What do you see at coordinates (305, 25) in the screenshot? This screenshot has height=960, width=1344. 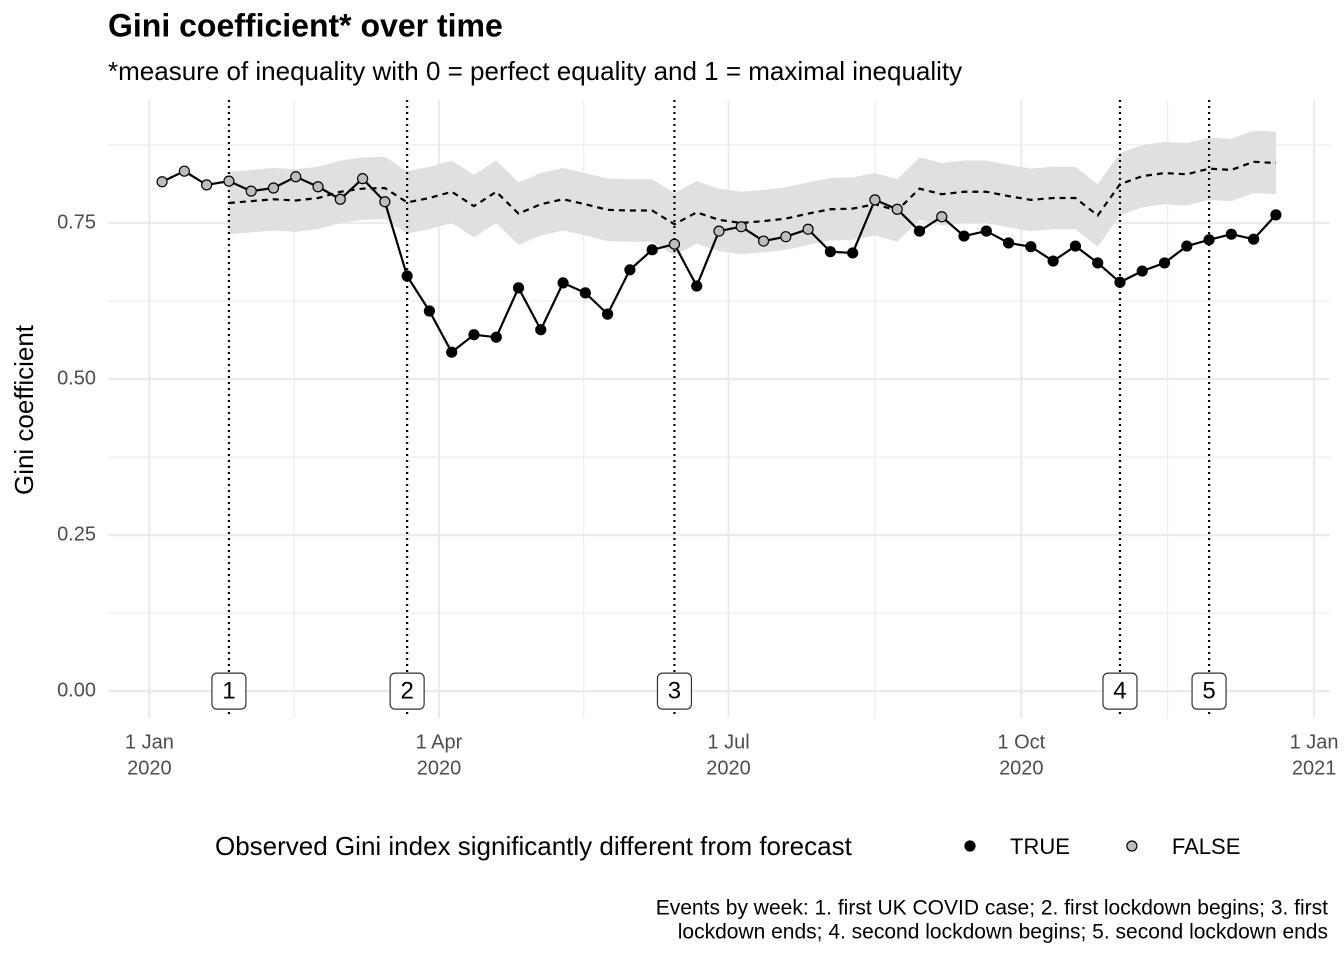 I see `chart-title: Gini coefficient* over time` at bounding box center [305, 25].